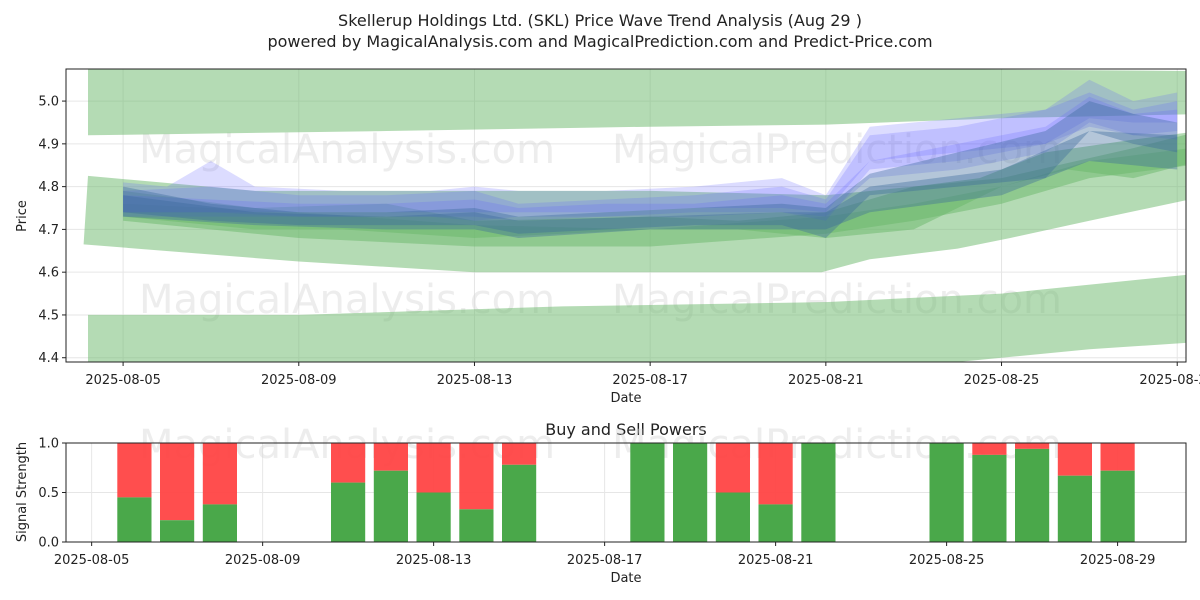 The width and height of the screenshot is (1200, 600). What do you see at coordinates (48, 543) in the screenshot?
I see `signal-y-tick-label: 0.0` at bounding box center [48, 543].